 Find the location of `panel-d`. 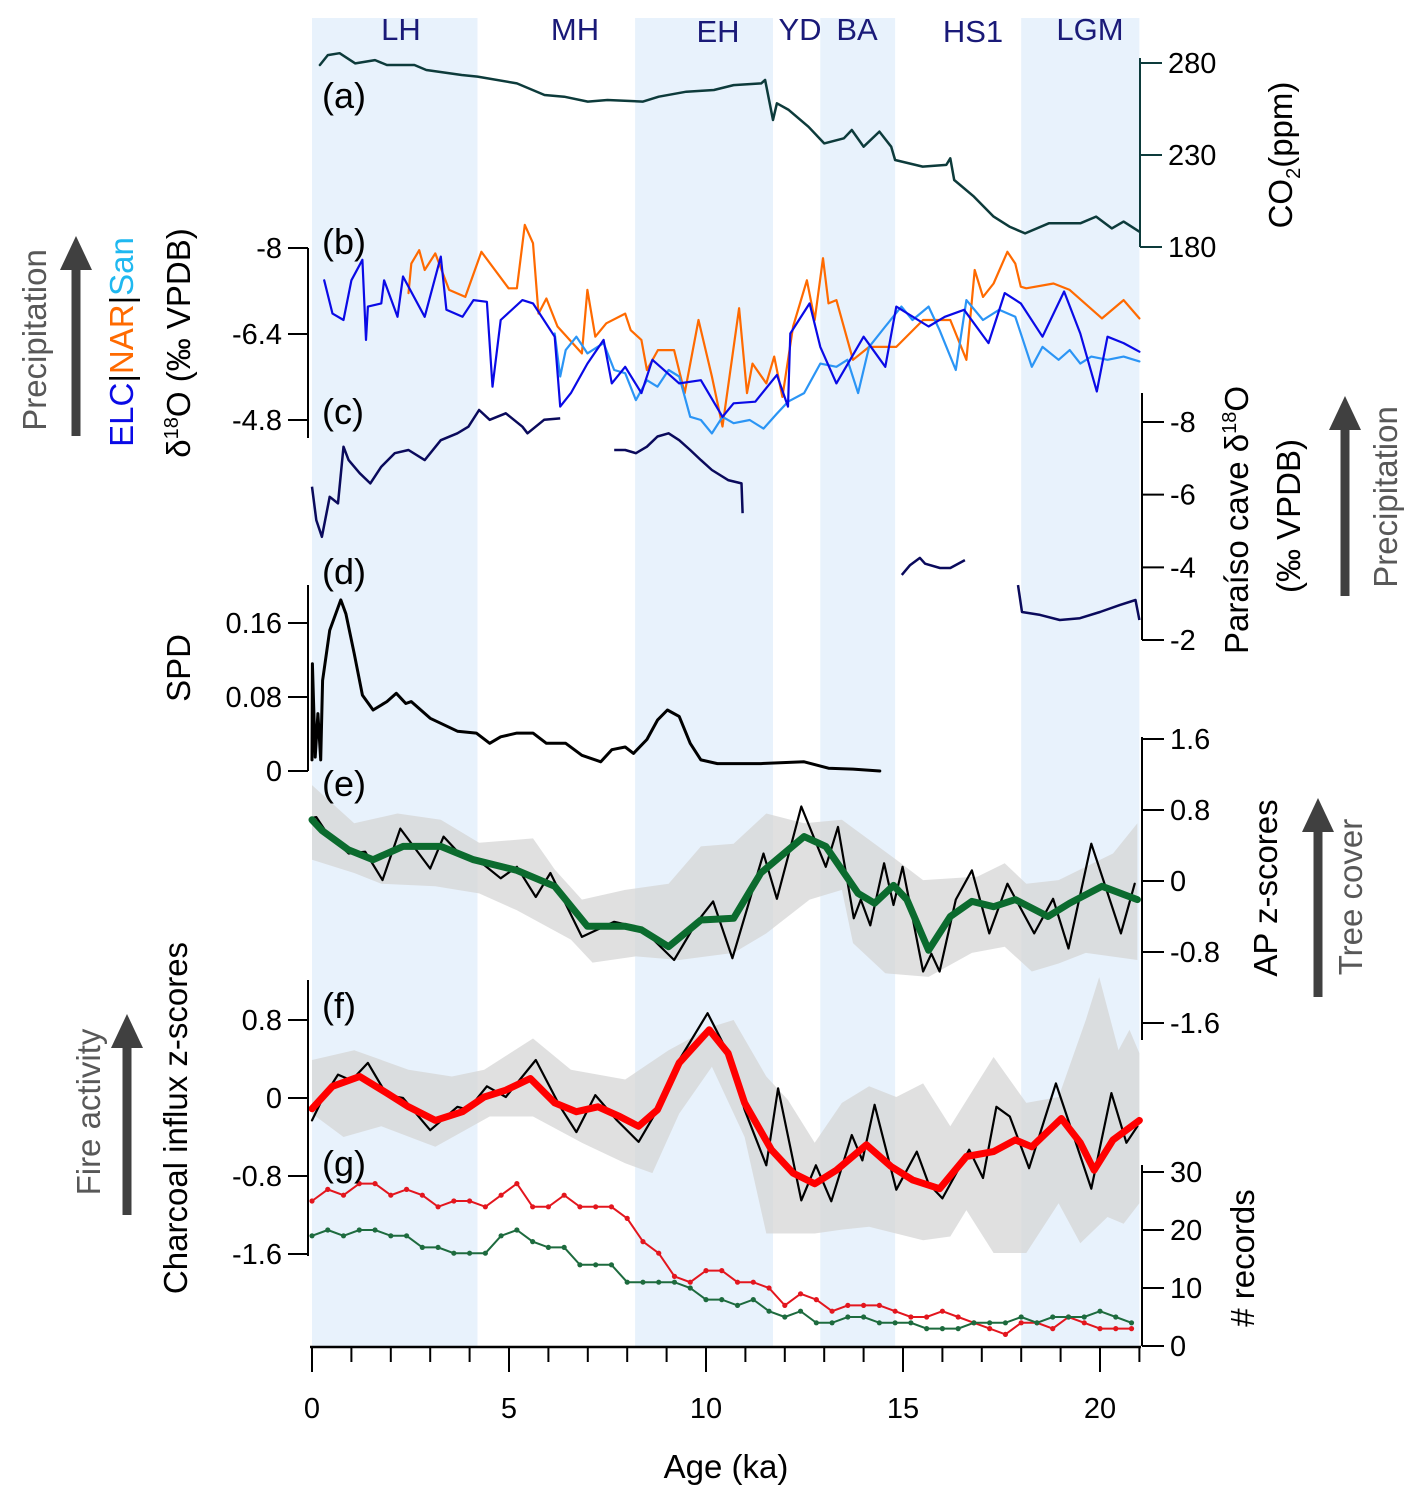

panel-d is located at coordinates (596, 685).